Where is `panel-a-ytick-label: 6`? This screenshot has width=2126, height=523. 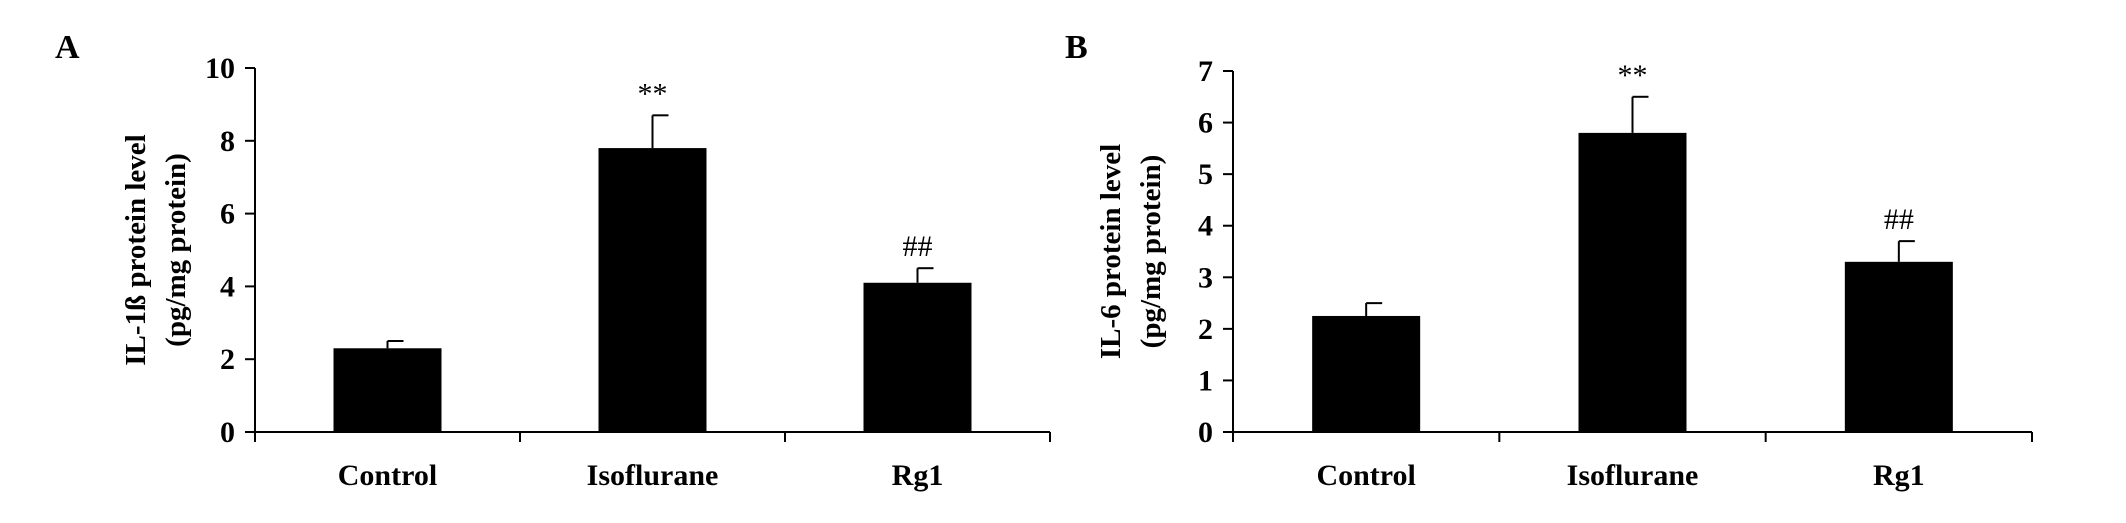
panel-a-ytick-label: 6 is located at coordinates (227, 214).